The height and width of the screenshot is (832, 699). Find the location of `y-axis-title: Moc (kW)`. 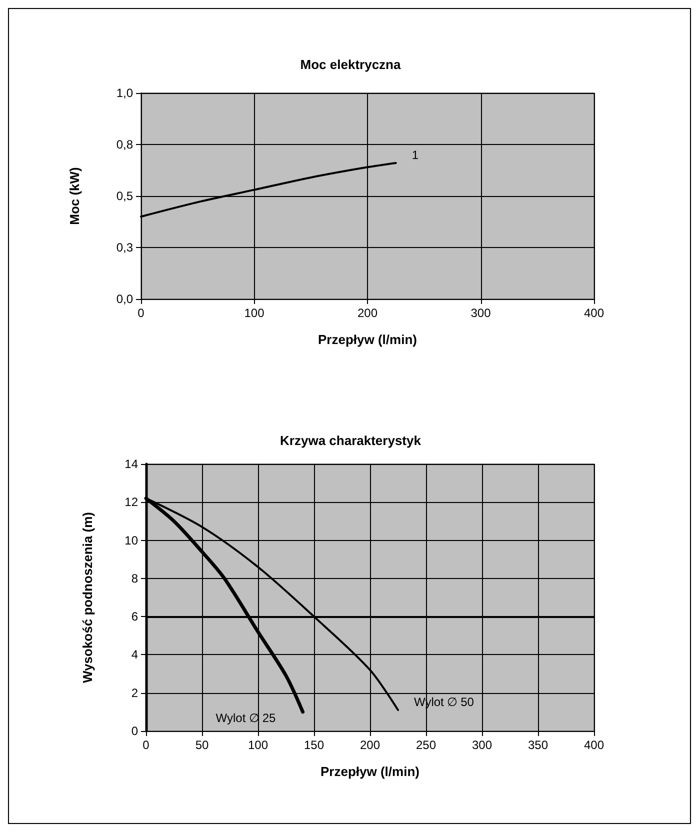

y-axis-title: Moc (kW) is located at coordinates (74, 196).